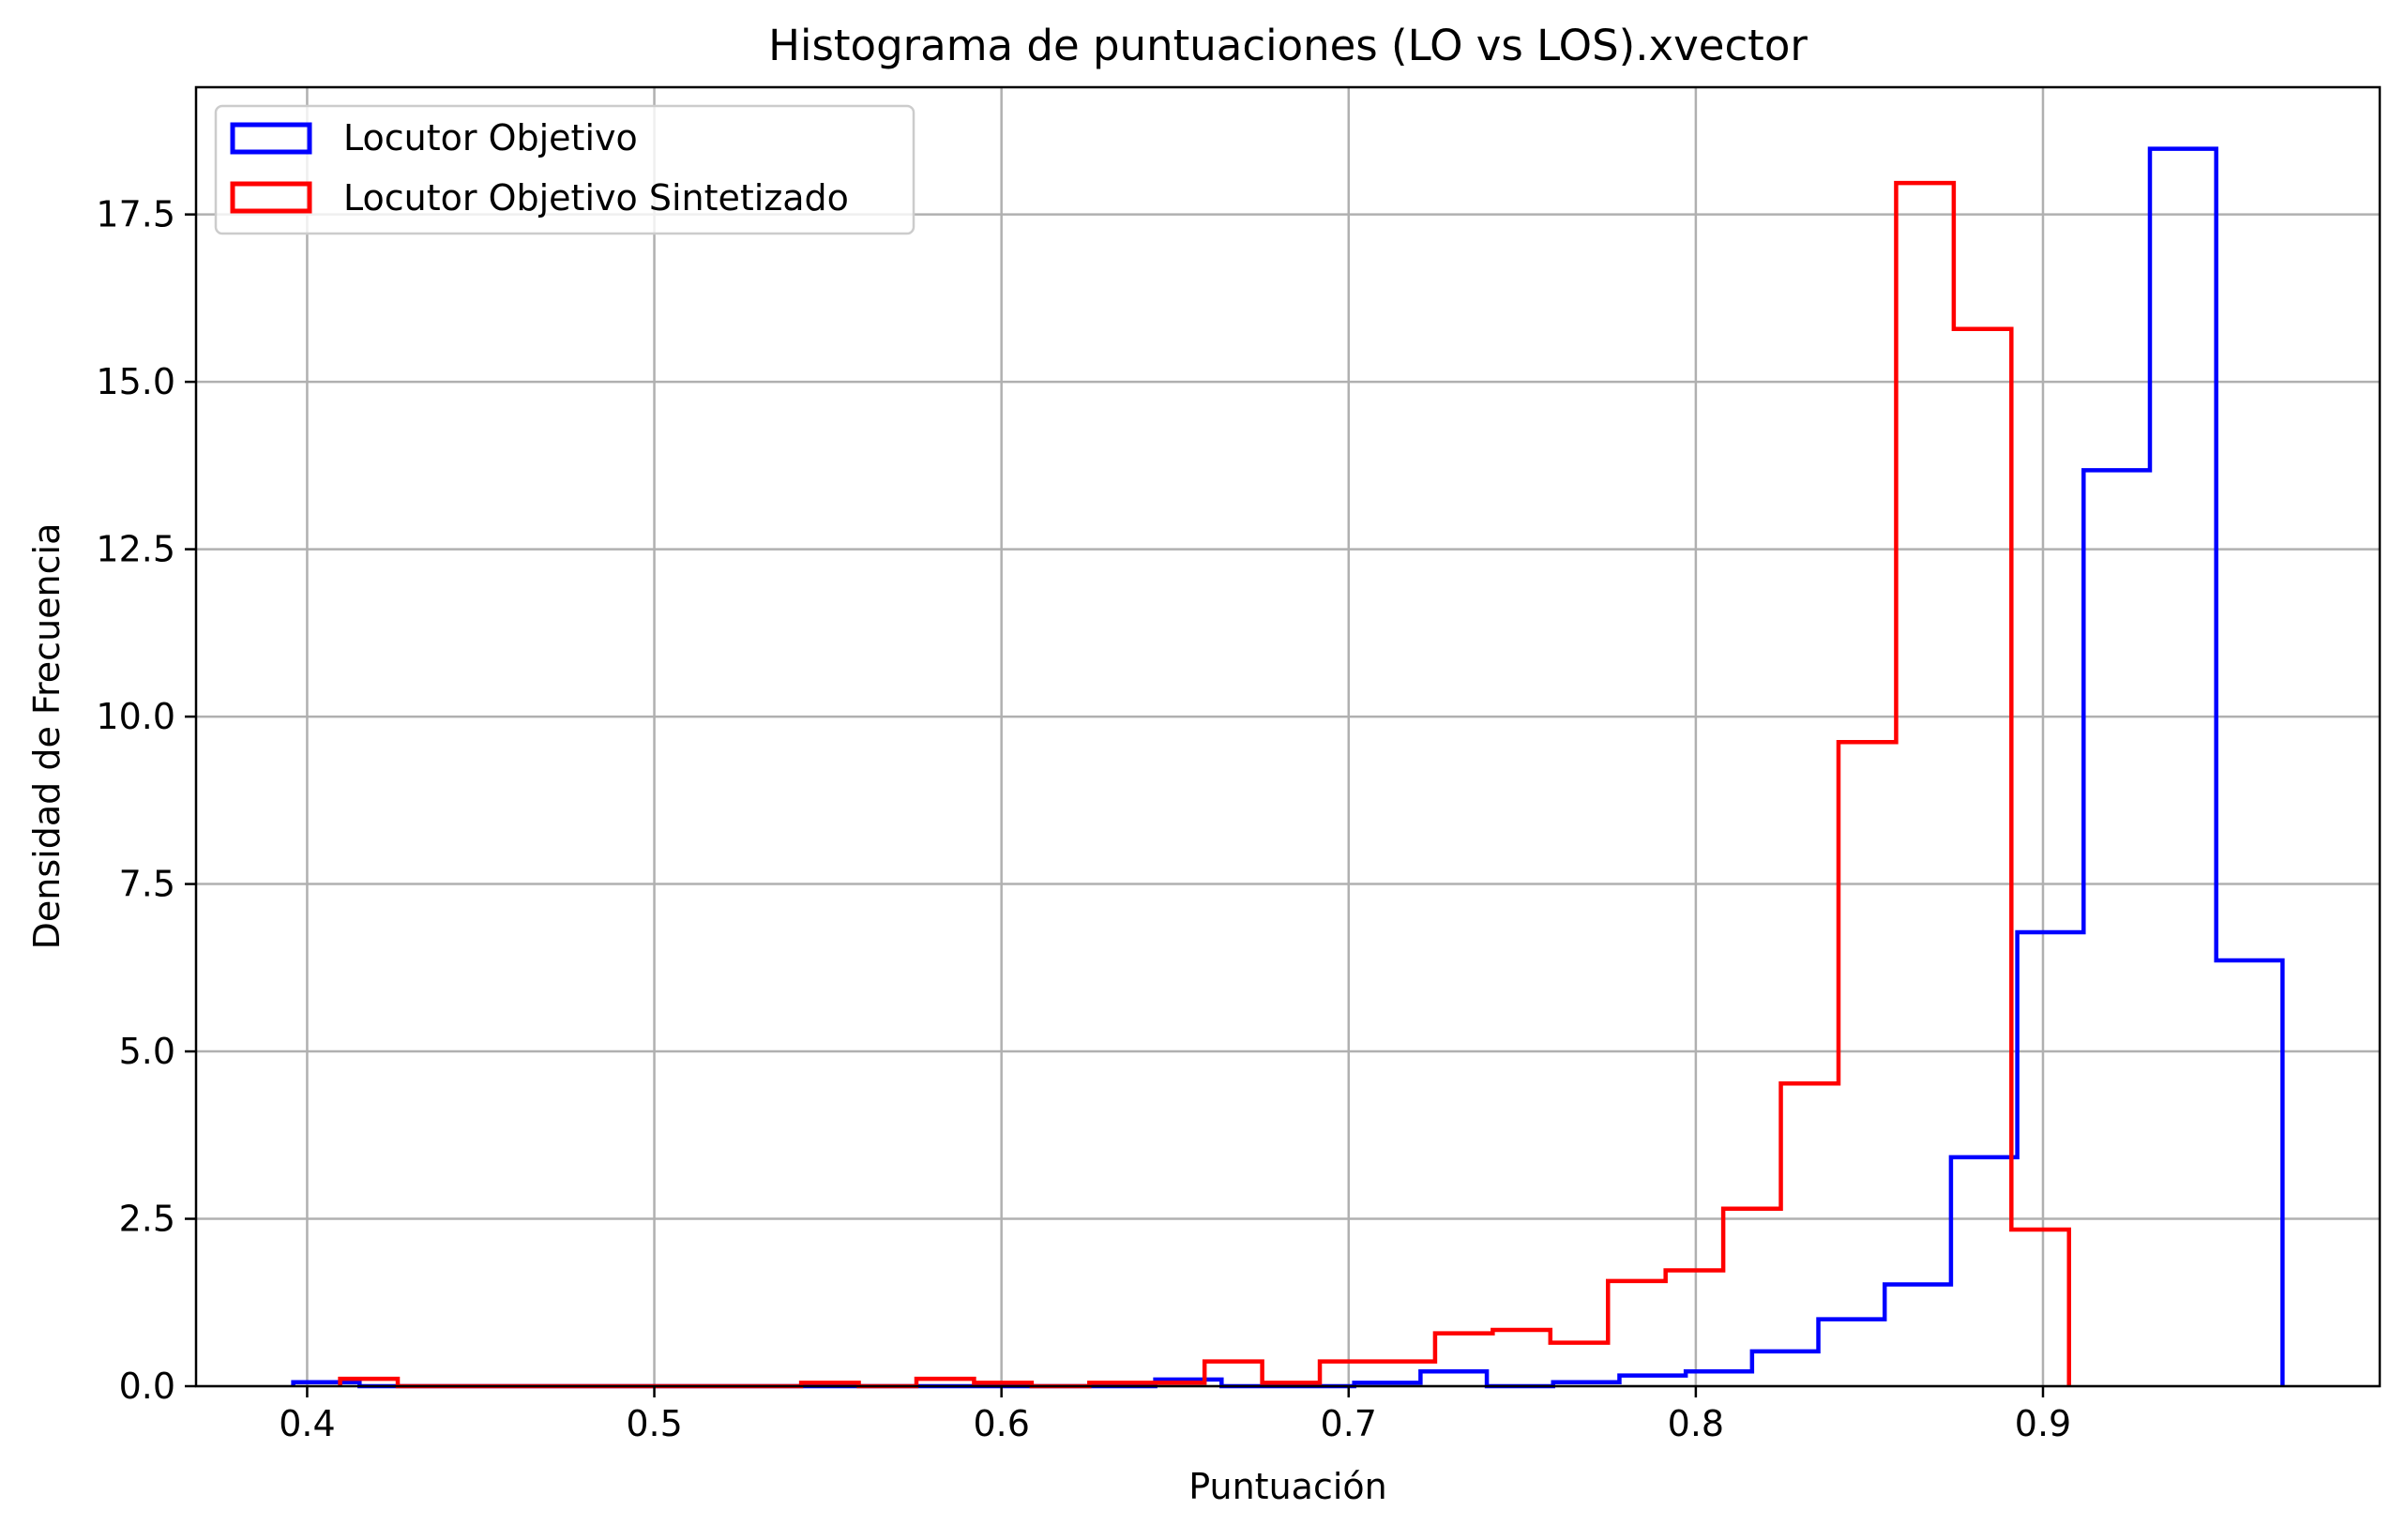 This screenshot has width=2406, height=1540. Describe the element at coordinates (271, 197) in the screenshot. I see `legend-swatch-locutor-objetivo-sintetizado` at that location.